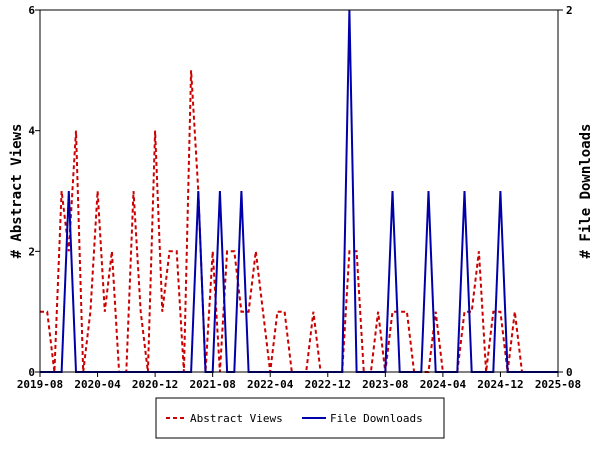 This screenshot has width=600, height=450. What do you see at coordinates (270, 384) in the screenshot?
I see `x-tick-label-4: 2022-04` at bounding box center [270, 384].